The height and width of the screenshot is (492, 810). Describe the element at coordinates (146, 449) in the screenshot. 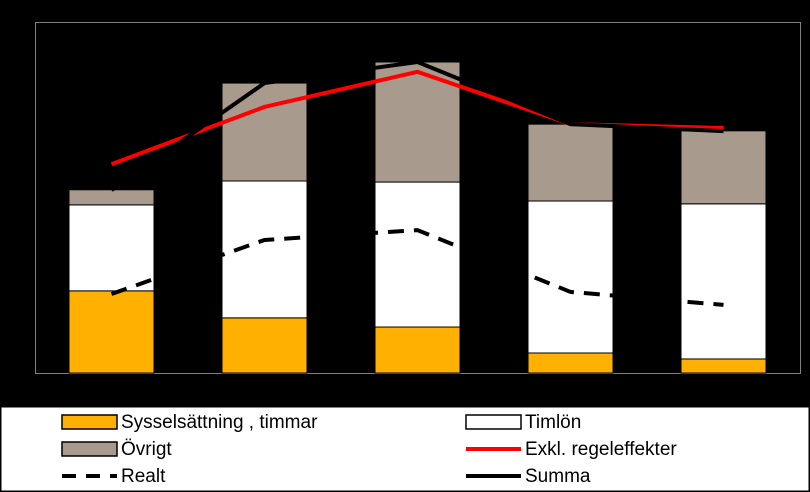

I see `legend-label: Övrigt` at that location.